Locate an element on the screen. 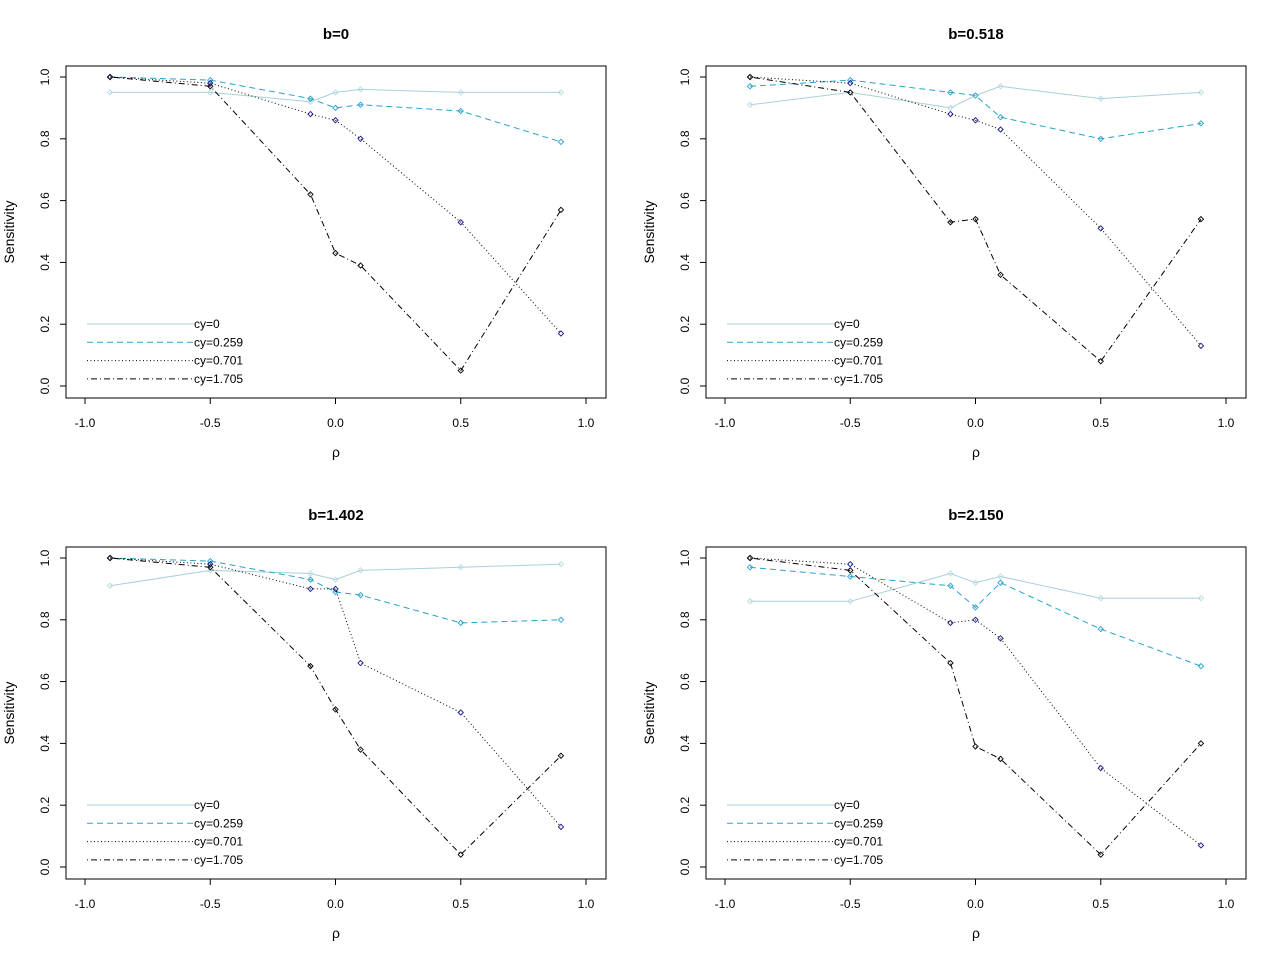  x-tick-label: 0.0 is located at coordinates (335, 423).